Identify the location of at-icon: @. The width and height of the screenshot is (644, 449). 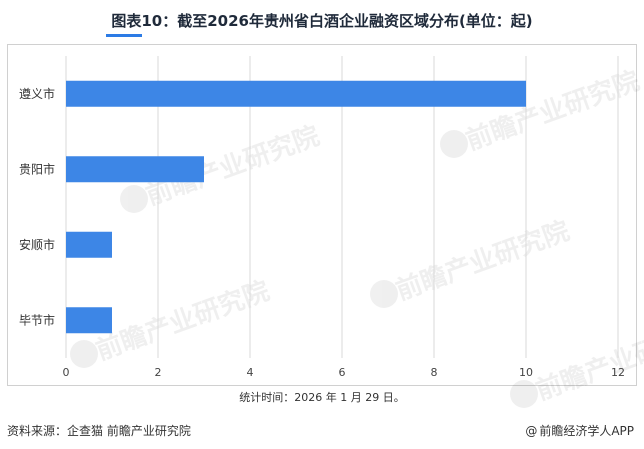
(531, 430).